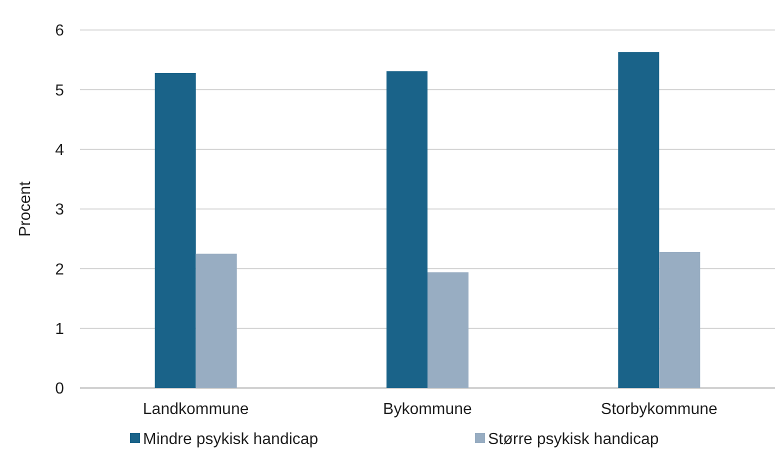 The height and width of the screenshot is (450, 775). Describe the element at coordinates (59, 150) in the screenshot. I see `y-tick-label: 4` at that location.